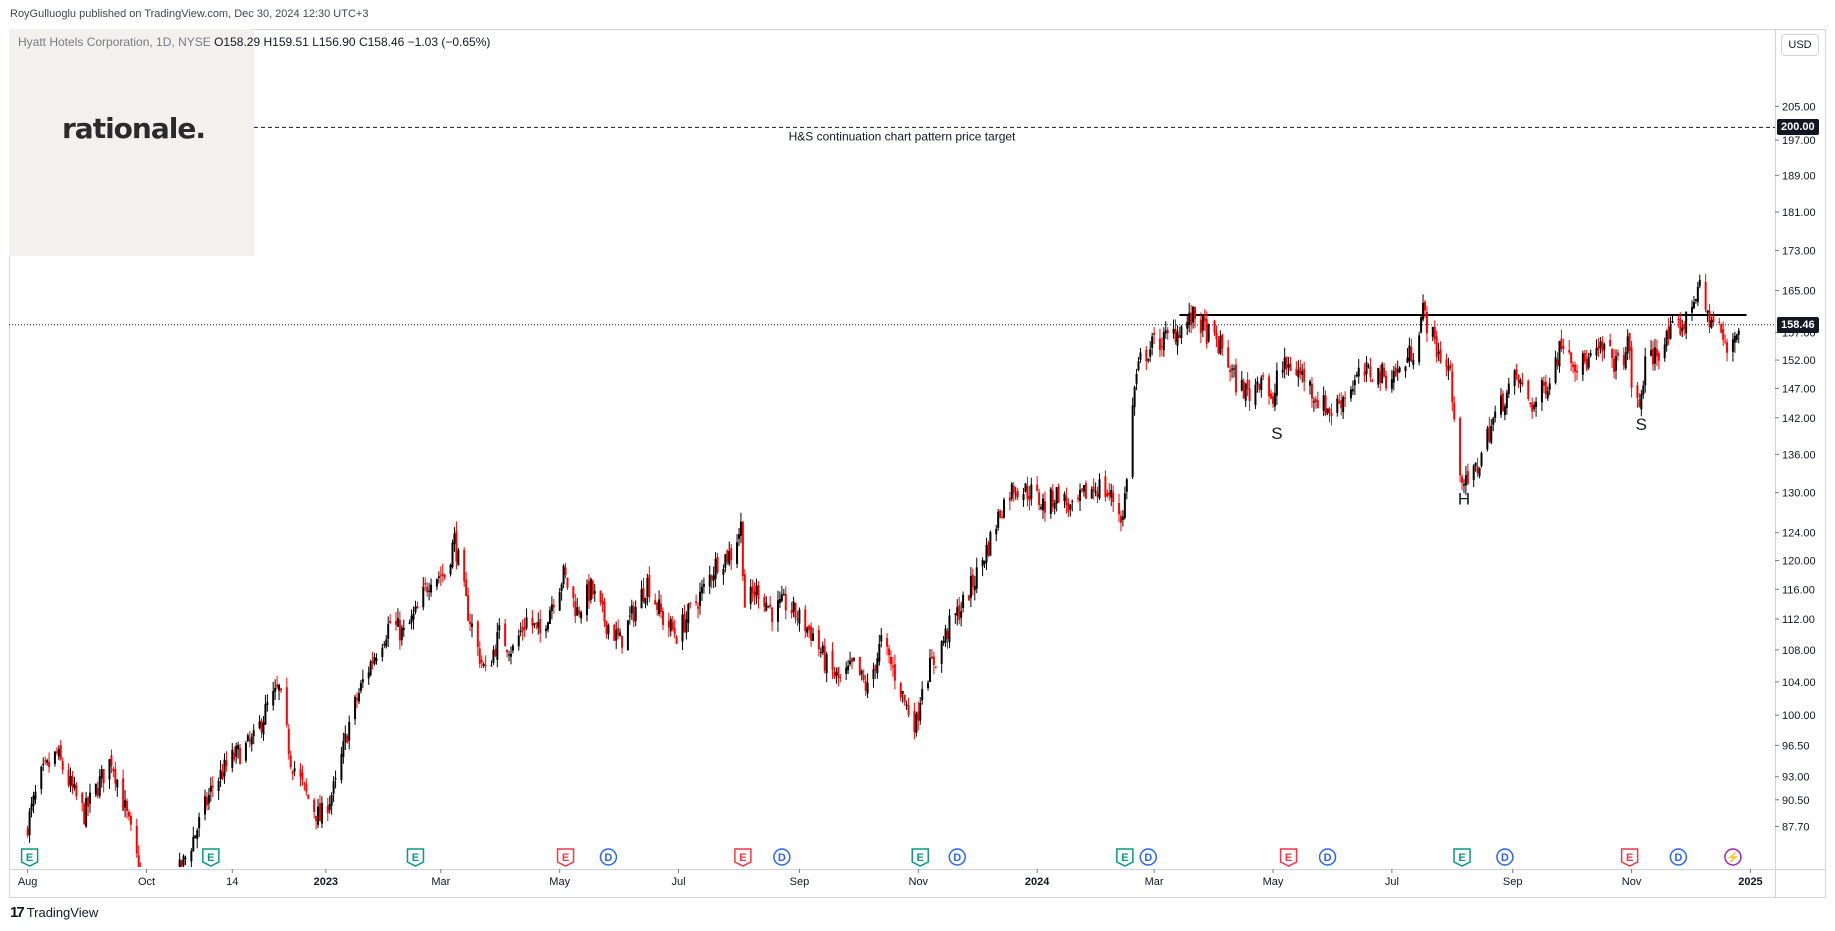  Describe the element at coordinates (440, 882) in the screenshot. I see `time-tick-label: Mar` at that location.